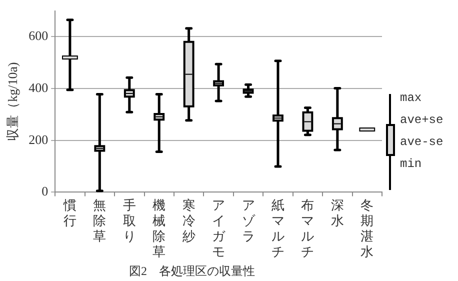 This screenshot has width=458, height=281. I want to click on x-tick-label: アイガモ, so click(219, 228).